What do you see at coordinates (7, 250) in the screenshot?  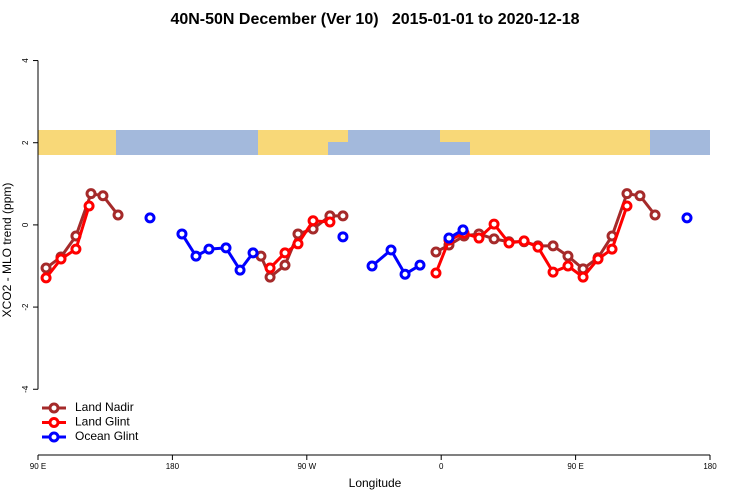 I see `y-axis-label: XCO2 - MLO trend (ppm)` at bounding box center [7, 250].